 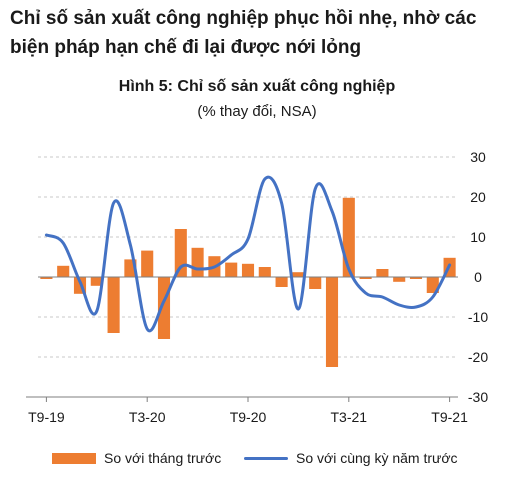 What do you see at coordinates (478, 197) in the screenshot?
I see `y-tick-label: 20` at bounding box center [478, 197].